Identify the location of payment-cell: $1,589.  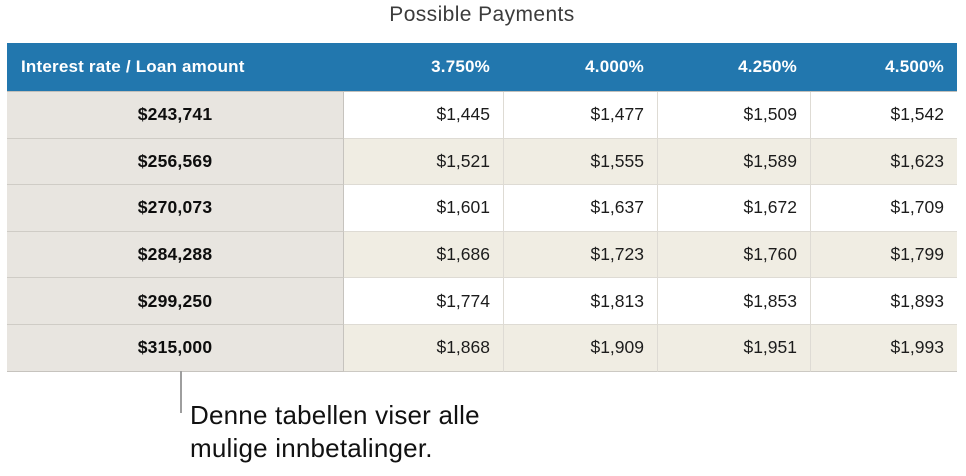
(733, 162).